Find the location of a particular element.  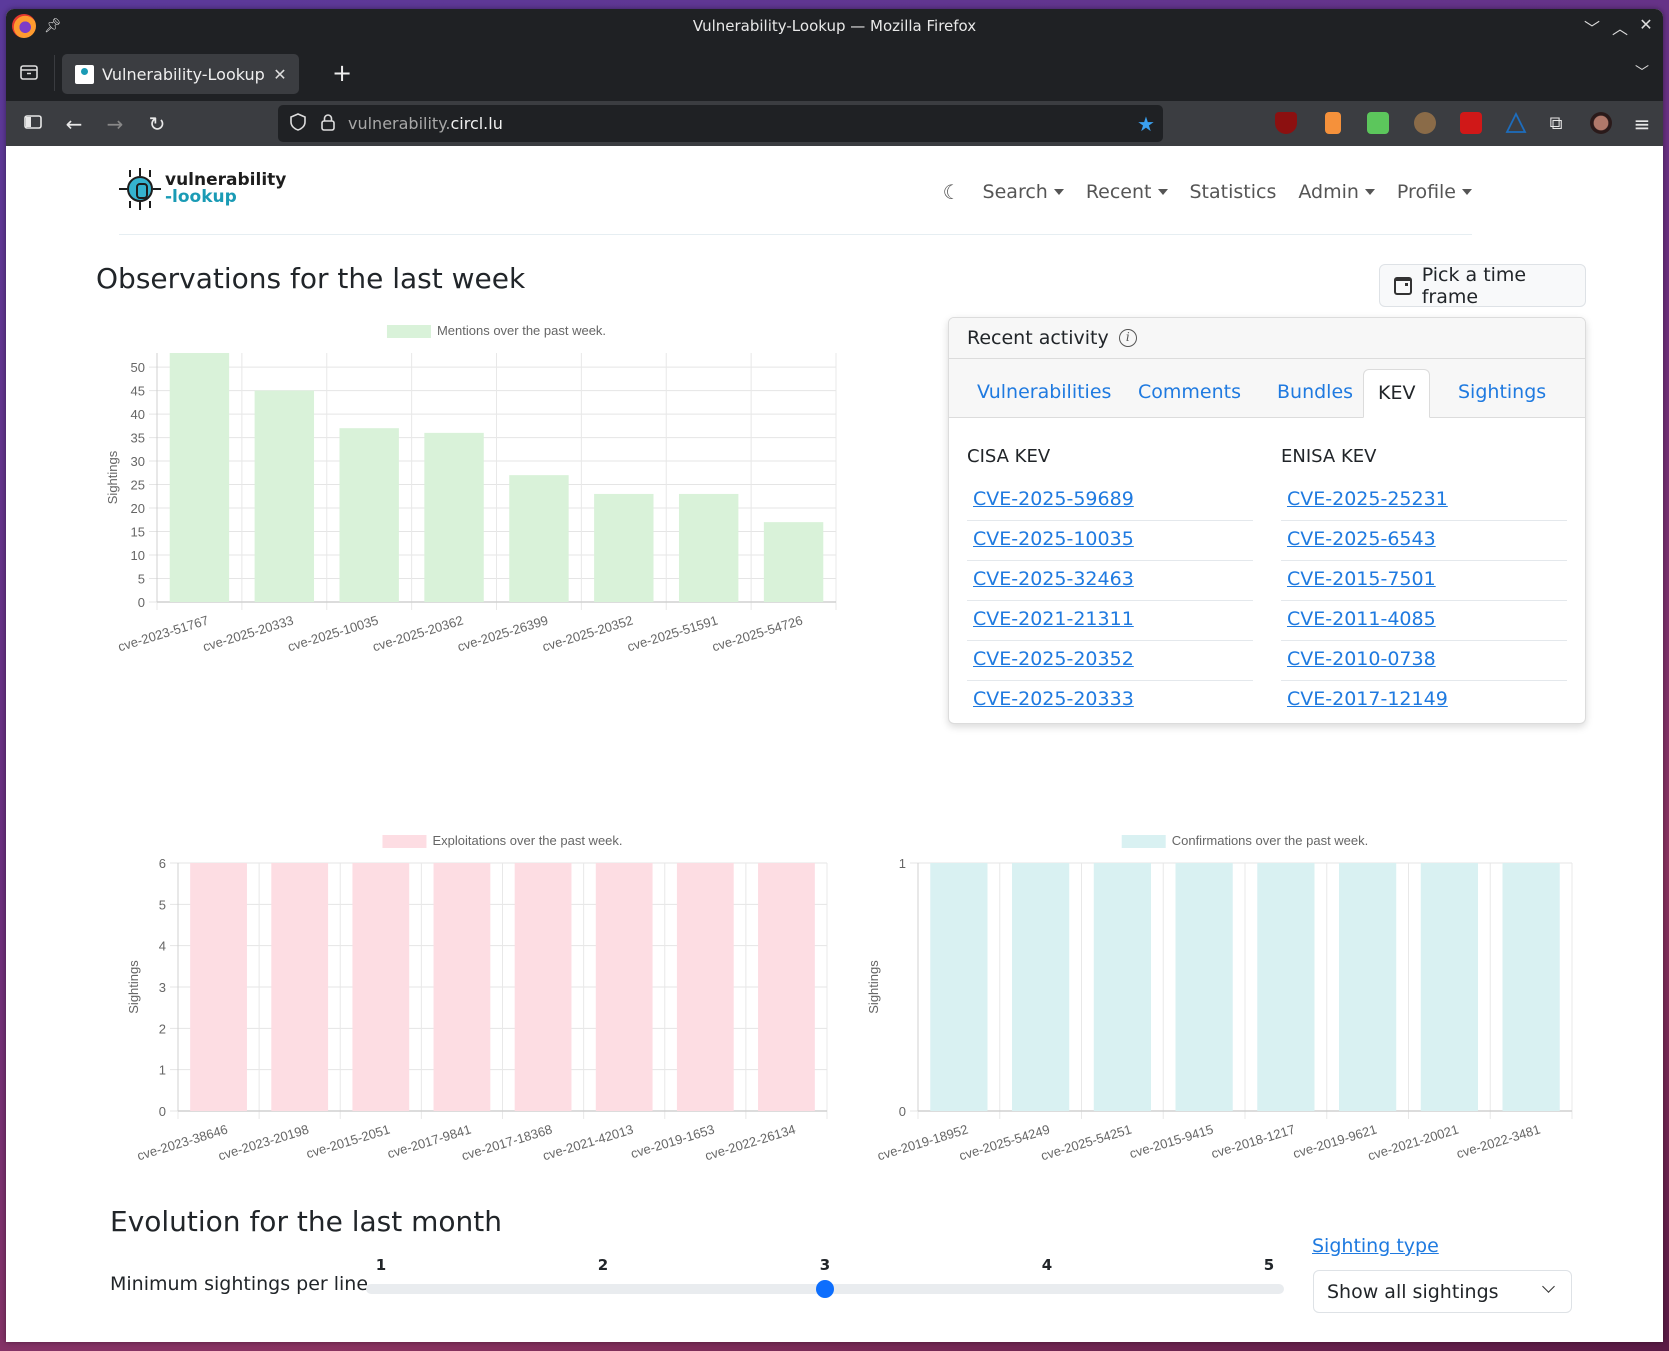

app-menu-hamburger-icon: ≡ is located at coordinates (1642, 124).